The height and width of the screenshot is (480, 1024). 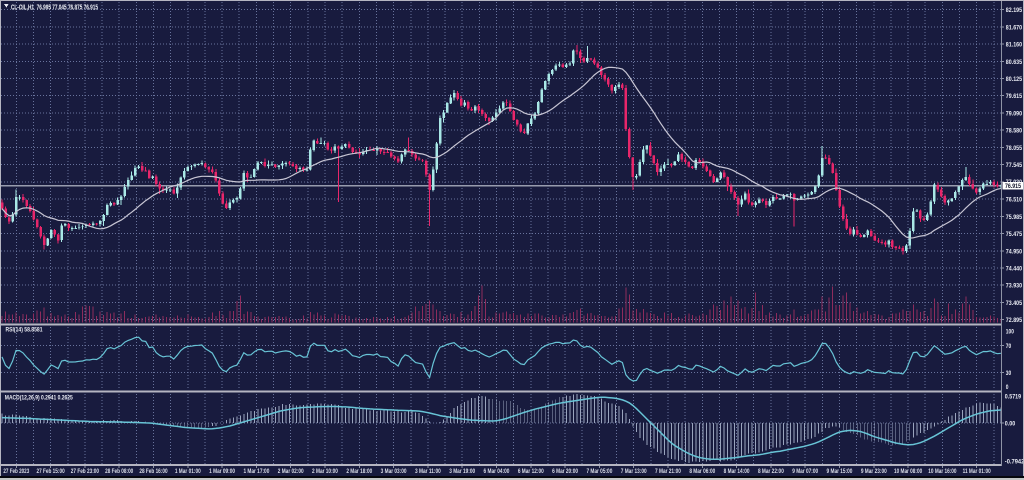 What do you see at coordinates (256, 471) in the screenshot?
I see `svg-text: 1 Mar 17:00` at bounding box center [256, 471].